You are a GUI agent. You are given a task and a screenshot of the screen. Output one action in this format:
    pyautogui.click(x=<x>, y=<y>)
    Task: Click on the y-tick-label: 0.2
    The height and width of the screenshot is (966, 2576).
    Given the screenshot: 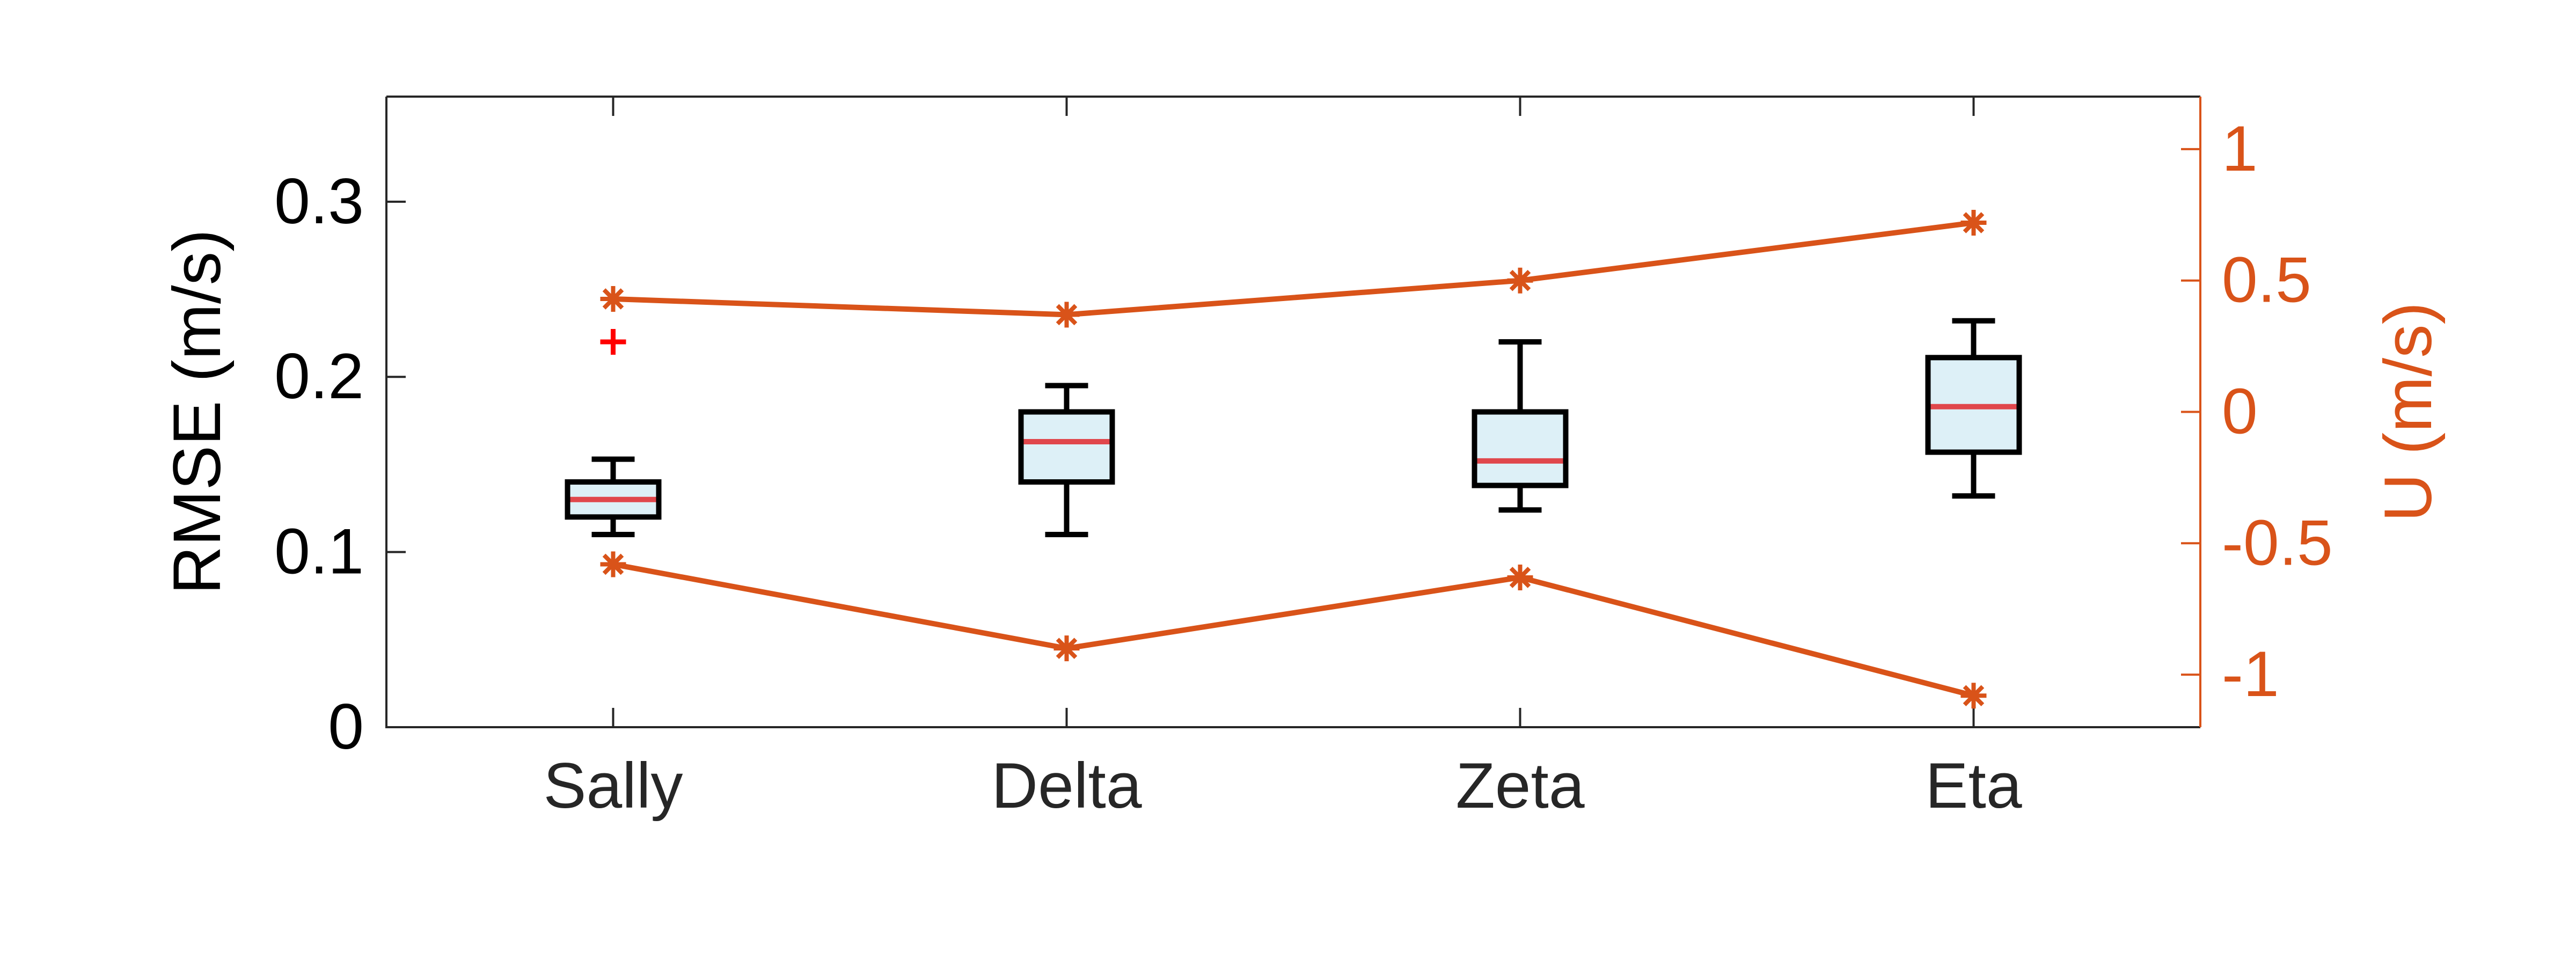 What is the action you would take?
    pyautogui.click(x=319, y=376)
    